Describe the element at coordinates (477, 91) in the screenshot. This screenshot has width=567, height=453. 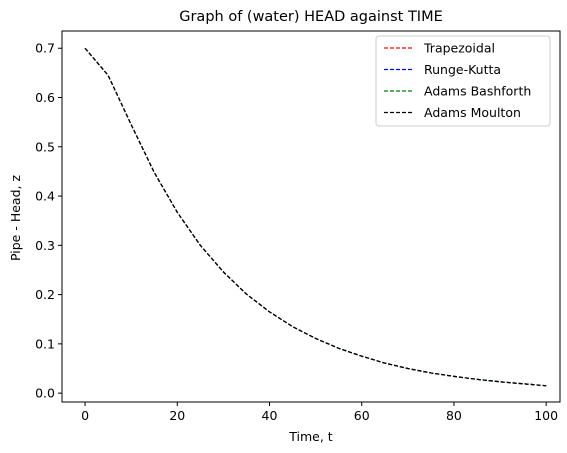
I see `legend-label: Adams Bashforth` at that location.